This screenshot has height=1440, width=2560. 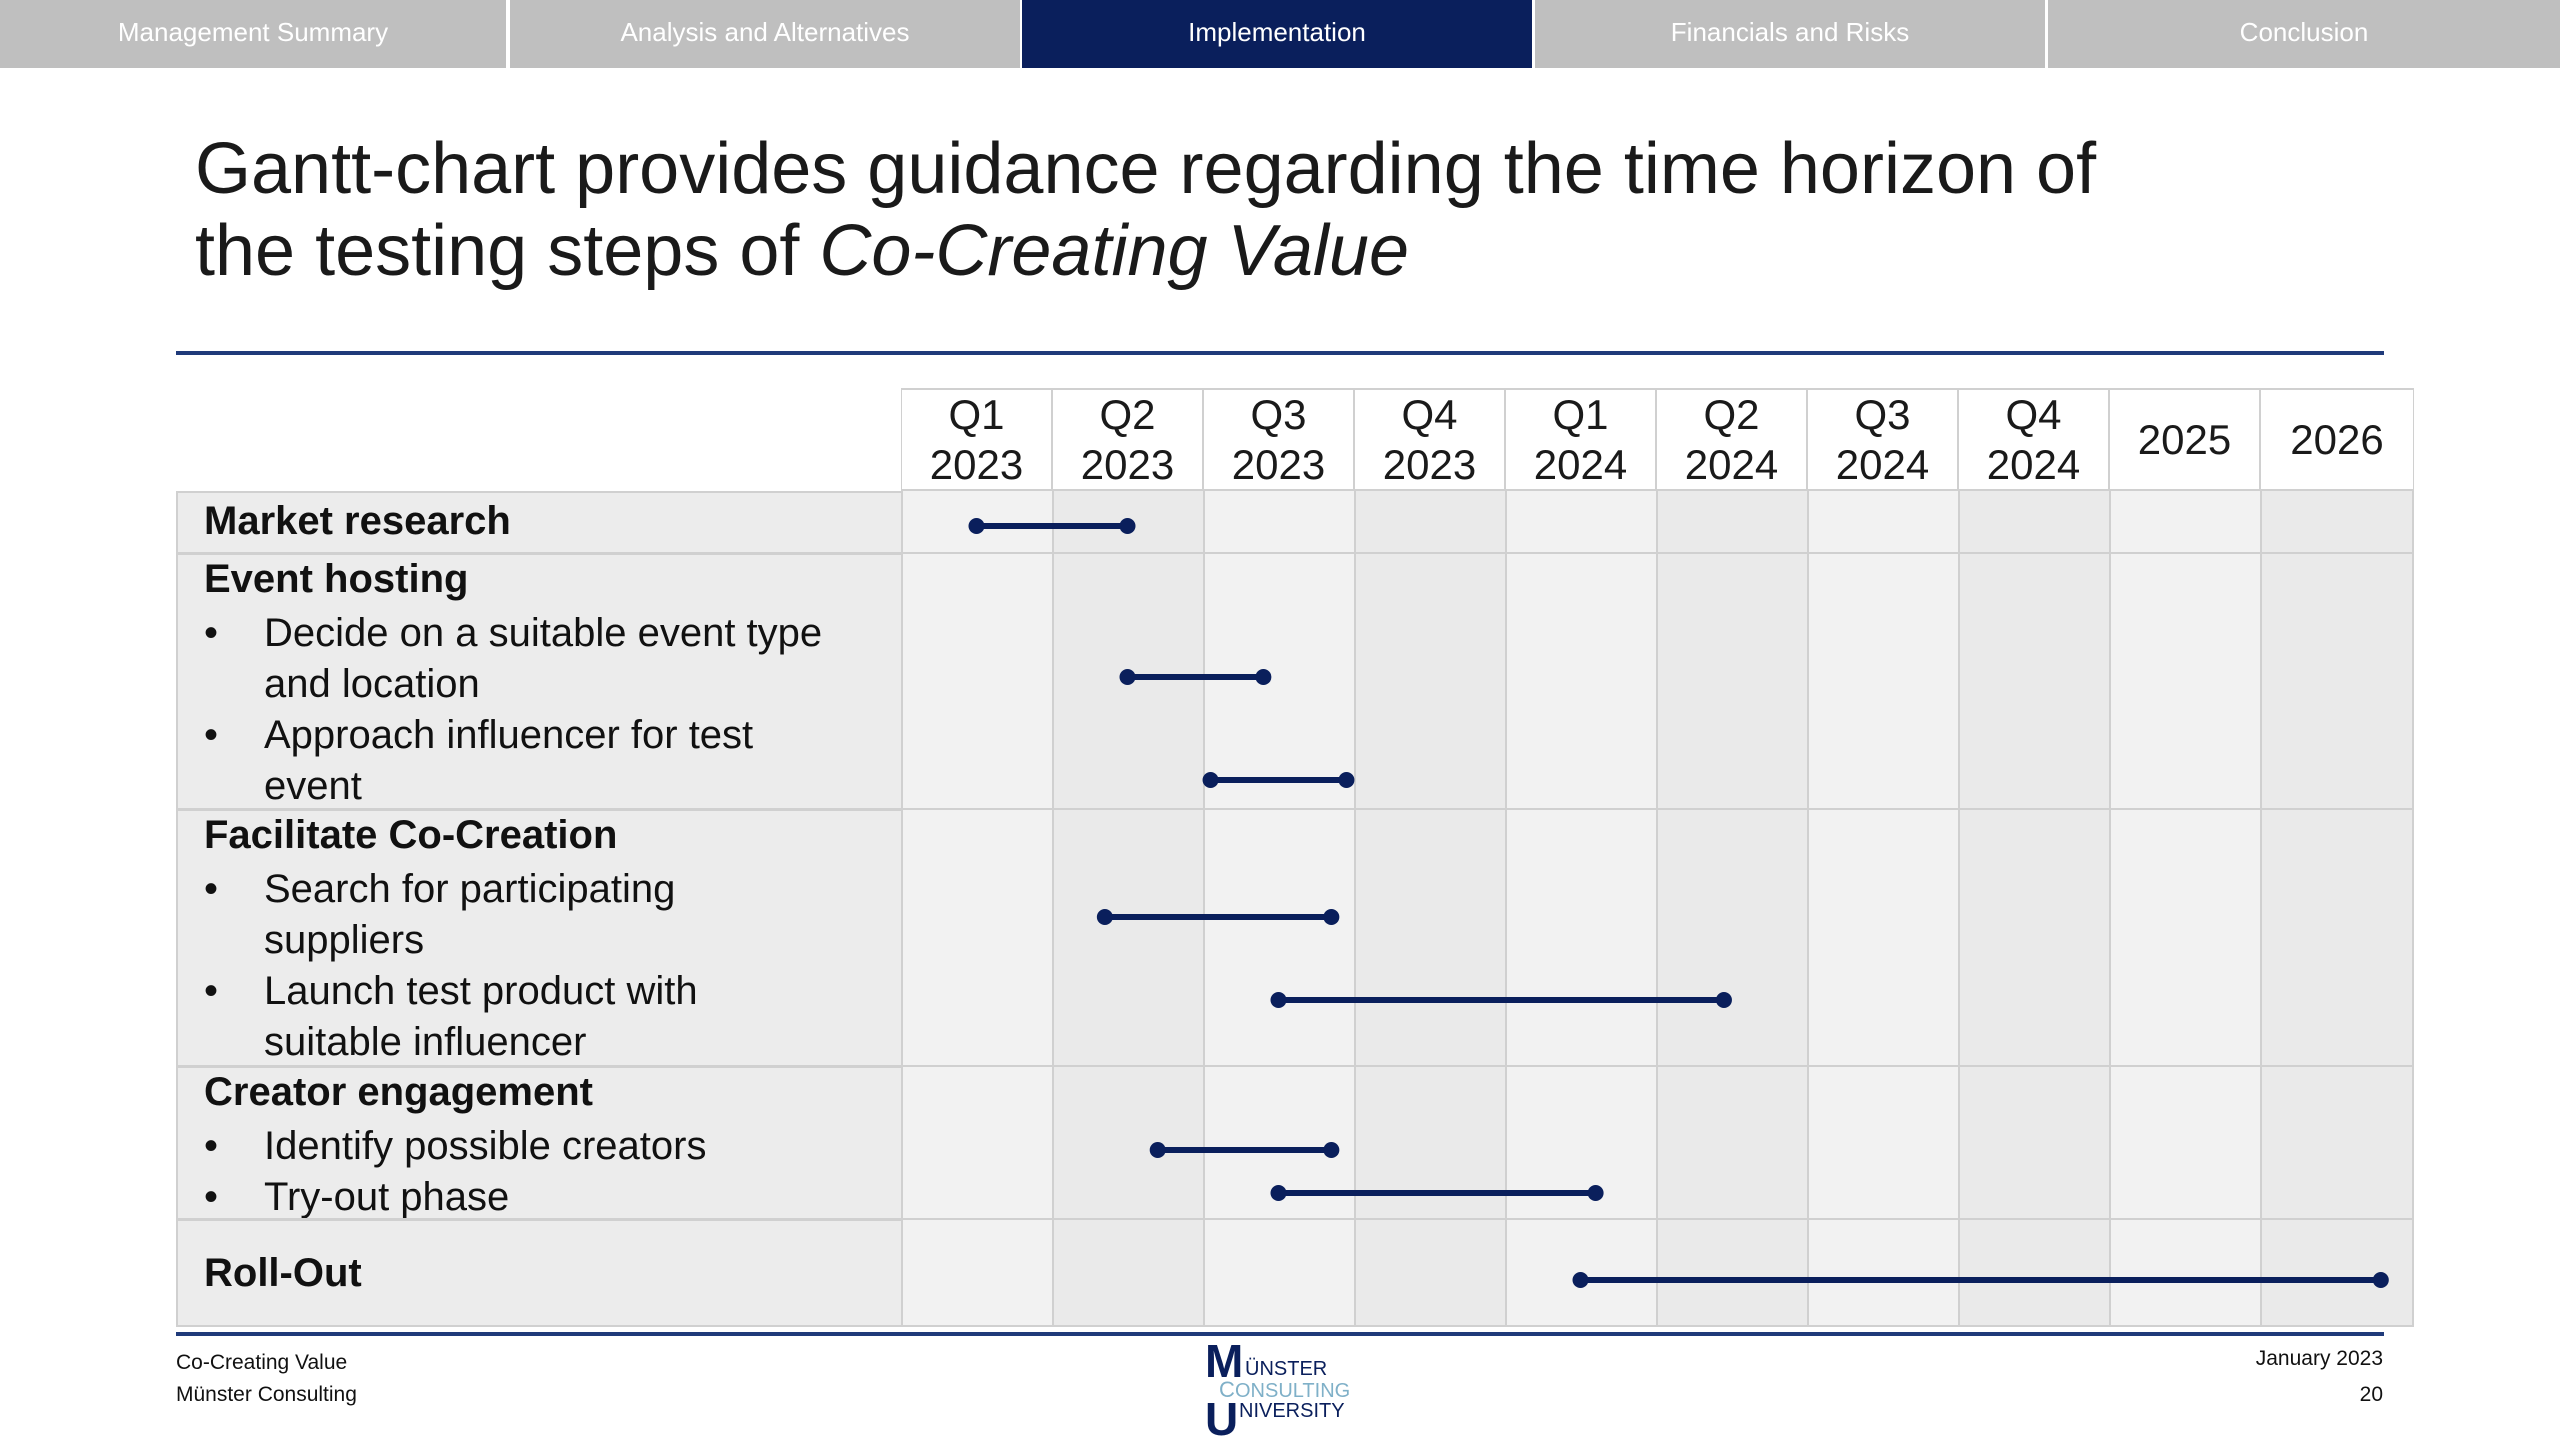 I want to click on task-label: • Identify possible creators, so click(x=455, y=1146).